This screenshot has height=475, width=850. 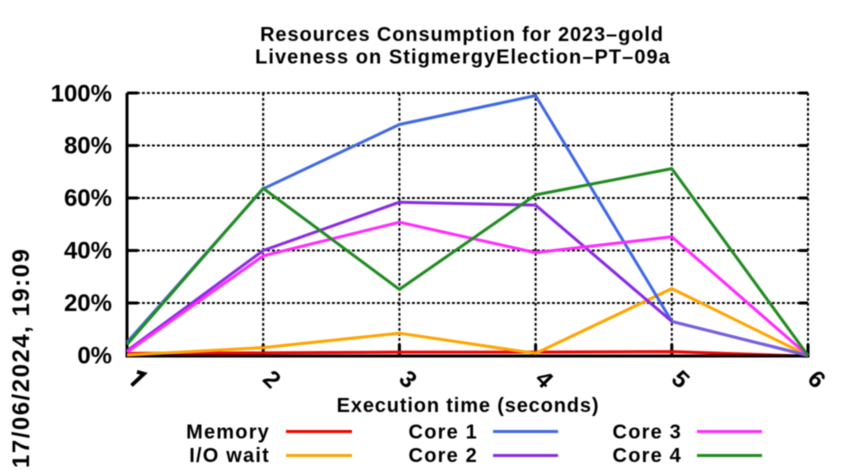 I want to click on svg-text:Resources Consumption for 2023: Resources Consumption for 2023–gold, so click(x=462, y=35).